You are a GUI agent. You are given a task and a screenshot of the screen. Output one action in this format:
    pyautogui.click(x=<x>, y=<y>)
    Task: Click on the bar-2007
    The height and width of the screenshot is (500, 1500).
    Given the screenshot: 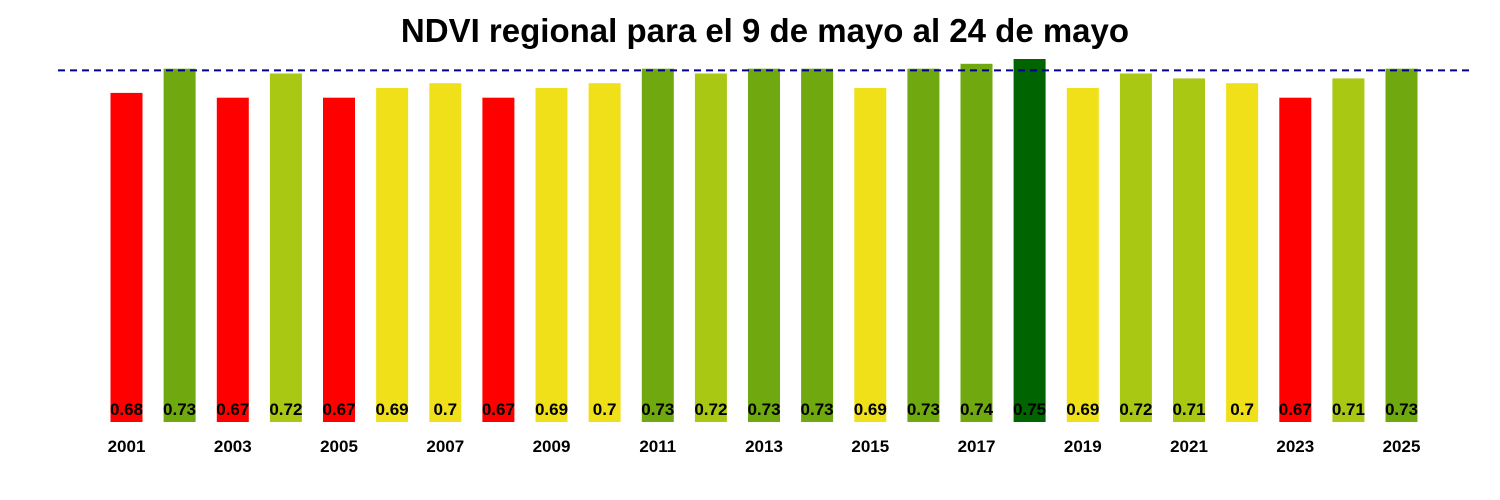 What is the action you would take?
    pyautogui.click(x=445, y=252)
    